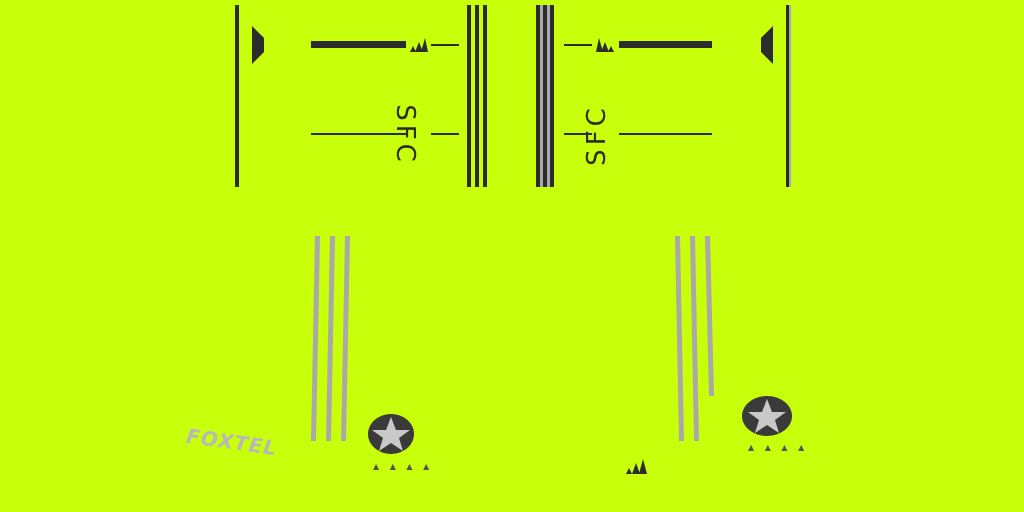 This screenshot has height=512, width=1024. What do you see at coordinates (767, 45) in the screenshot?
I see `sleeve-notch-right` at bounding box center [767, 45].